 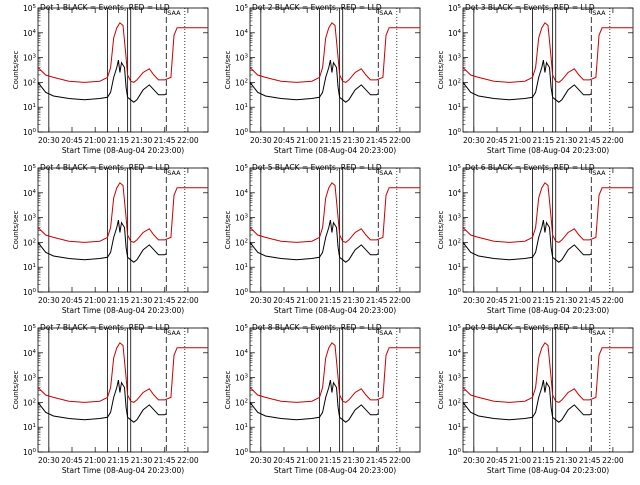 I want to click on panel-title: Det 6 BLACK = Events, RED = LLD, so click(x=530, y=167).